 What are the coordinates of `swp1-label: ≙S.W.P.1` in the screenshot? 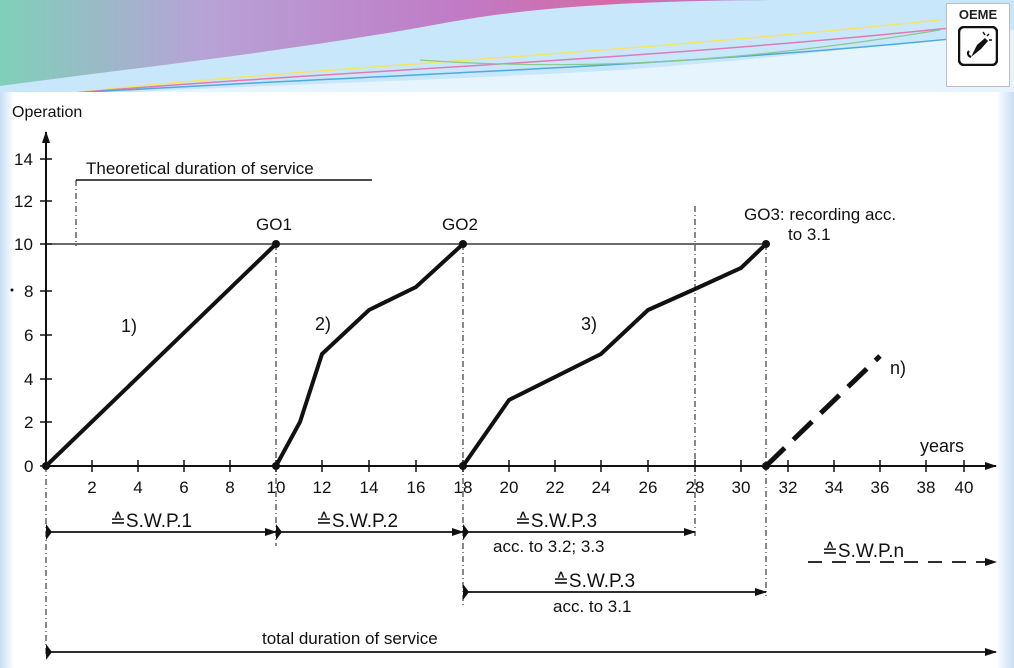 It's located at (151, 521).